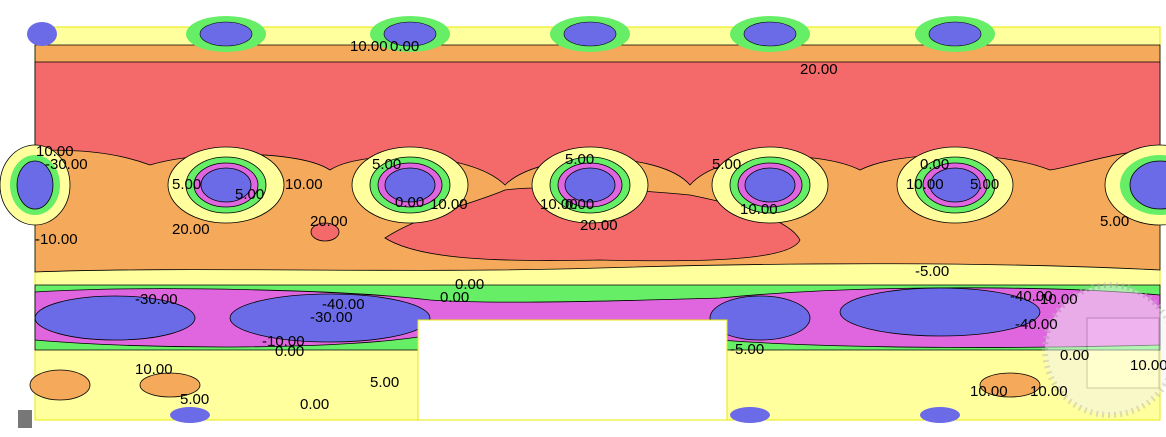  Describe the element at coordinates (1104, 350) in the screenshot. I see `view-cube` at that location.